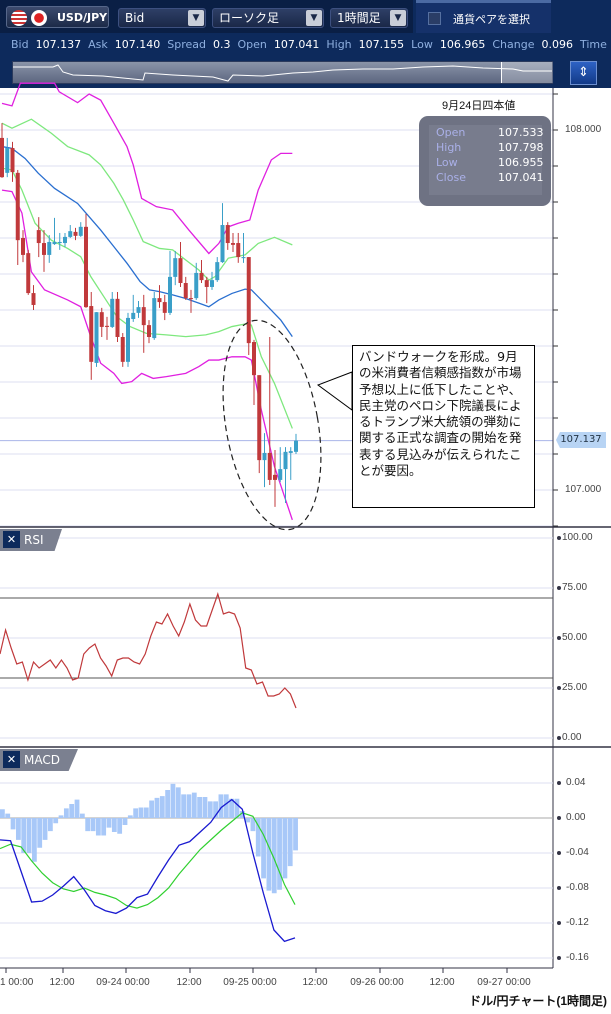 This screenshot has height=1014, width=611. I want to click on x-axis-label: 09-25 00:00, so click(250, 982).